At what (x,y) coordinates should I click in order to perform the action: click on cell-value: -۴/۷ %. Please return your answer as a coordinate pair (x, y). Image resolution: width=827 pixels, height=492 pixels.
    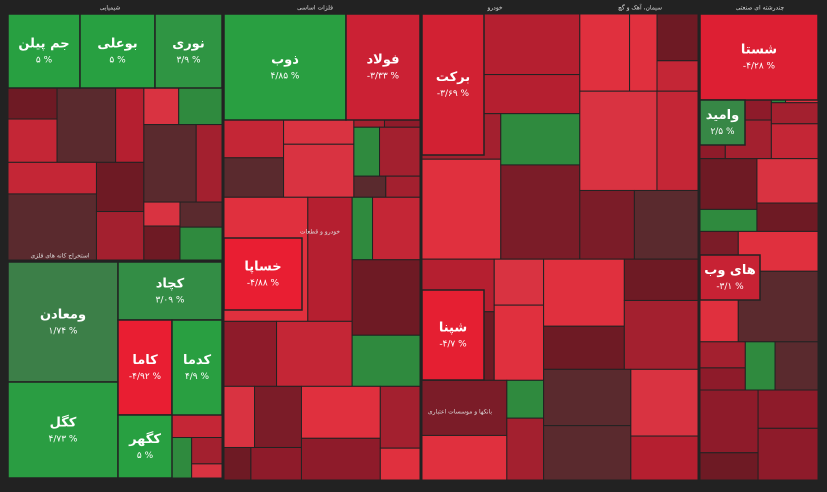
    Looking at the image, I should click on (453, 345).